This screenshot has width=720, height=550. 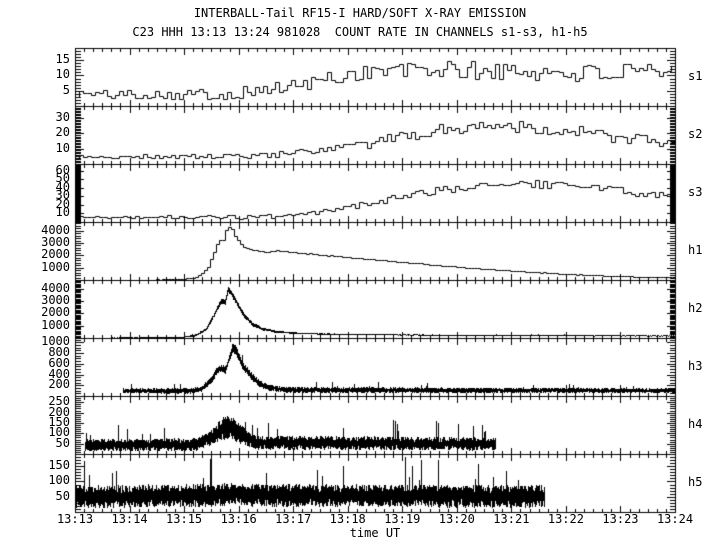 What do you see at coordinates (375, 533) in the screenshot?
I see `x-axis-label: time UT` at bounding box center [375, 533].